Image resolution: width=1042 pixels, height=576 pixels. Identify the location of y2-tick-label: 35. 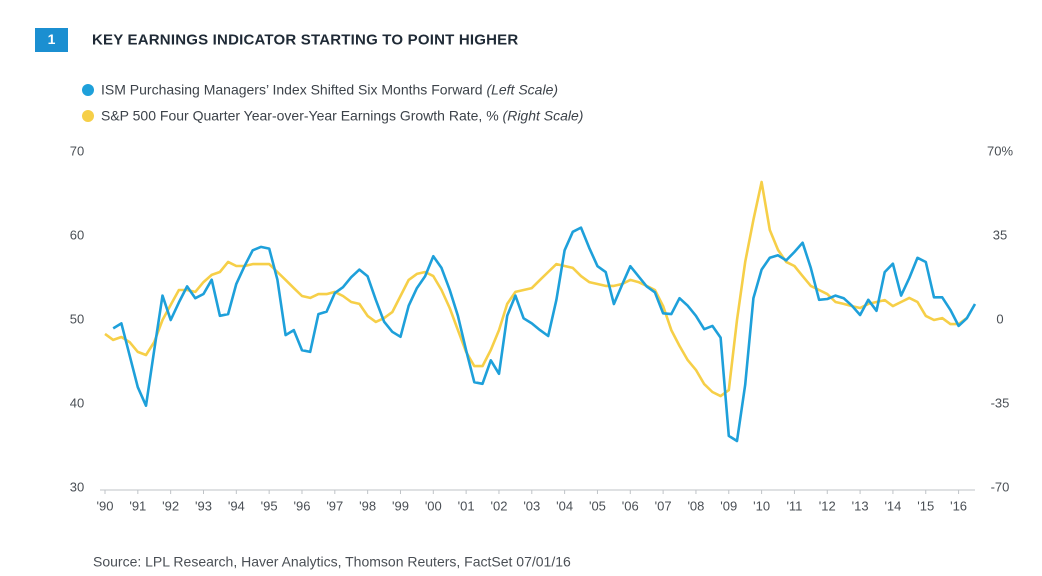
(1000, 234).